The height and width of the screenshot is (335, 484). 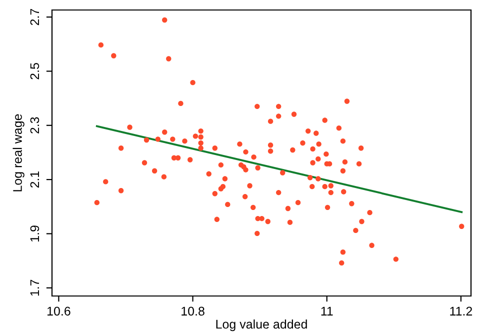 What do you see at coordinates (35, 71) in the screenshot?
I see `y-tick-label: 2.5` at bounding box center [35, 71].